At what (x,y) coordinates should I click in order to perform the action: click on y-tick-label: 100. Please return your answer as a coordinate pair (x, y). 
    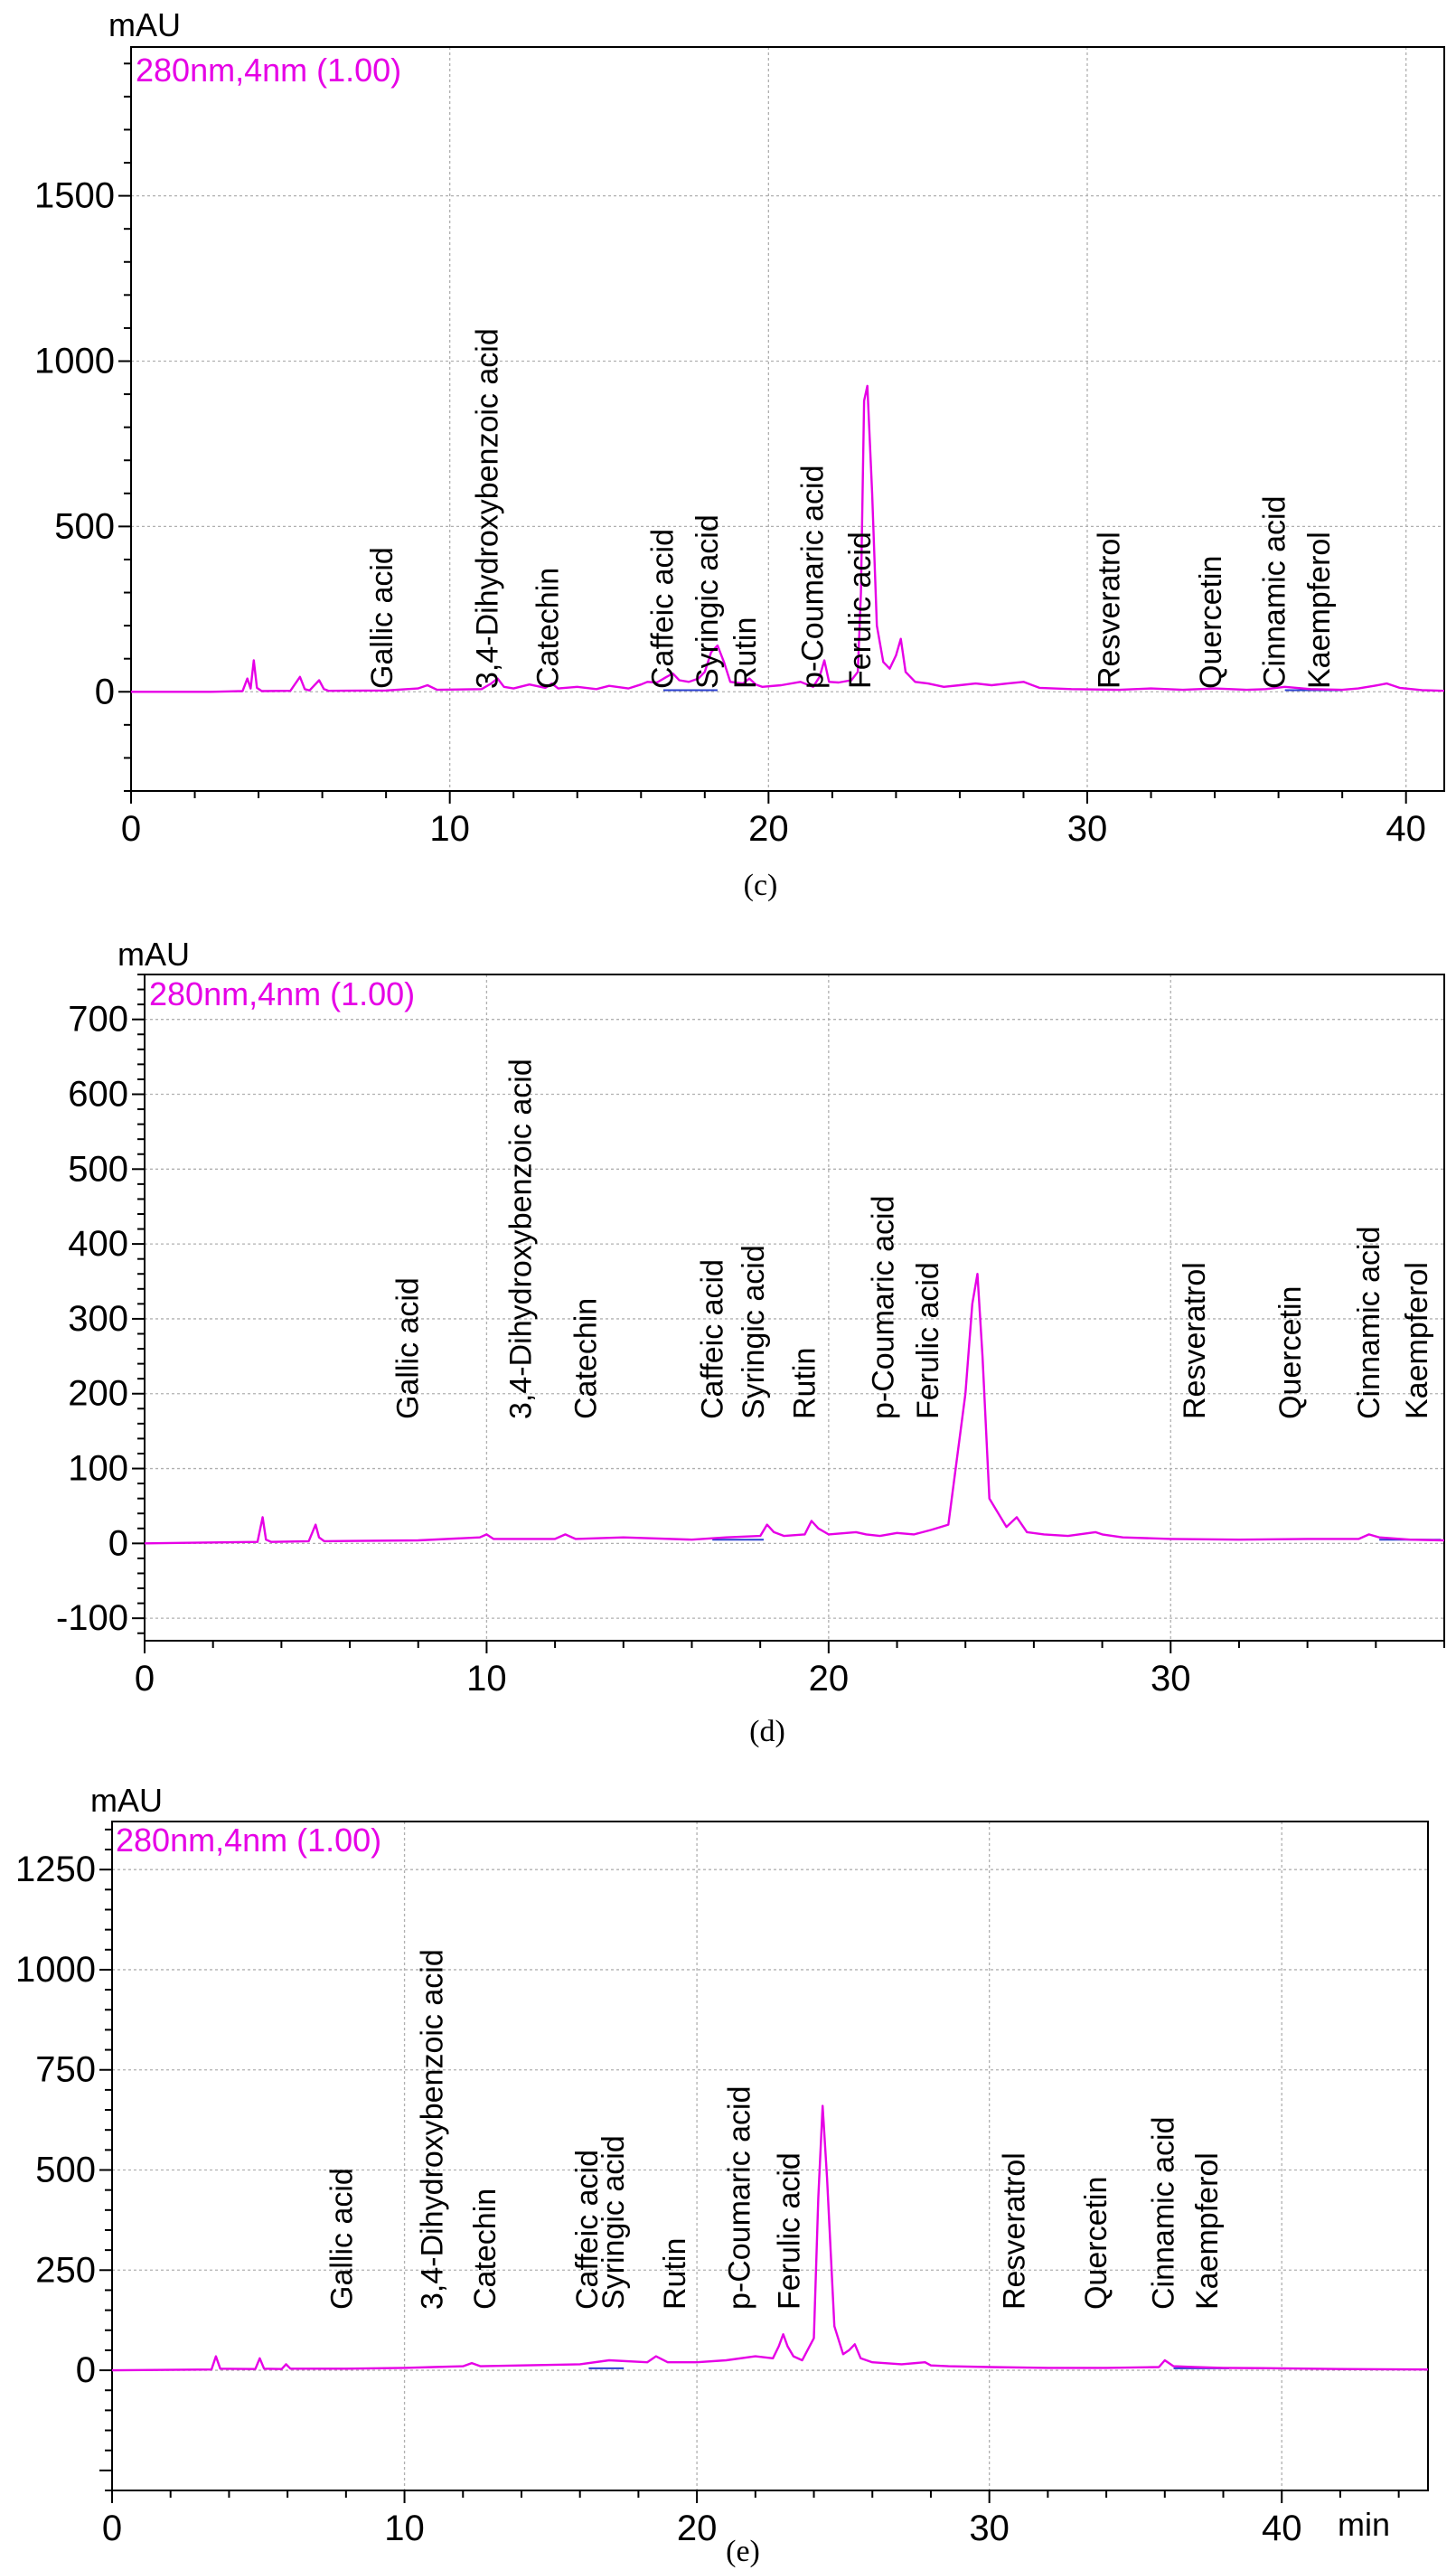
    Looking at the image, I should click on (98, 1469).